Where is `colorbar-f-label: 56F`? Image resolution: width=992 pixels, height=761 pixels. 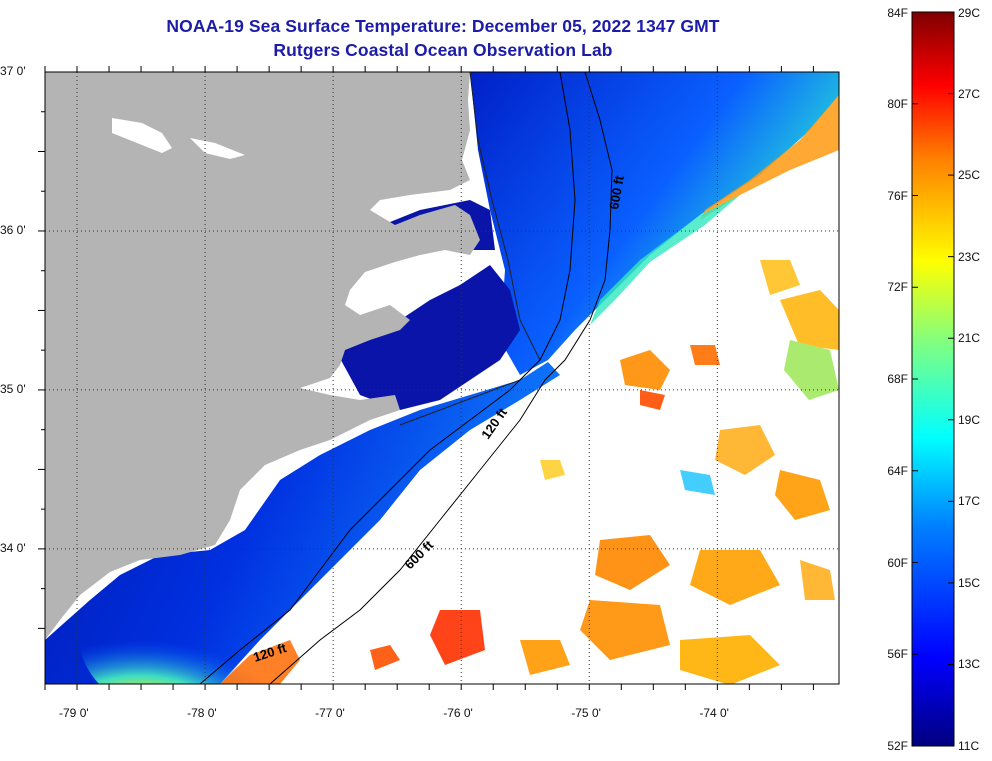 colorbar-f-label: 56F is located at coordinates (897, 654).